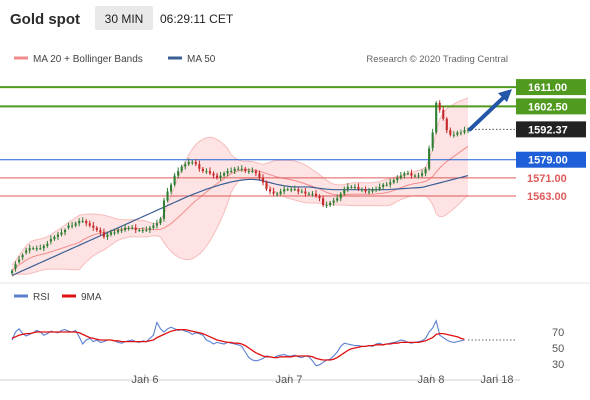 The width and height of the screenshot is (590, 400). What do you see at coordinates (547, 88) in the screenshot?
I see `level-label-1611-00: 1611.00` at bounding box center [547, 88].